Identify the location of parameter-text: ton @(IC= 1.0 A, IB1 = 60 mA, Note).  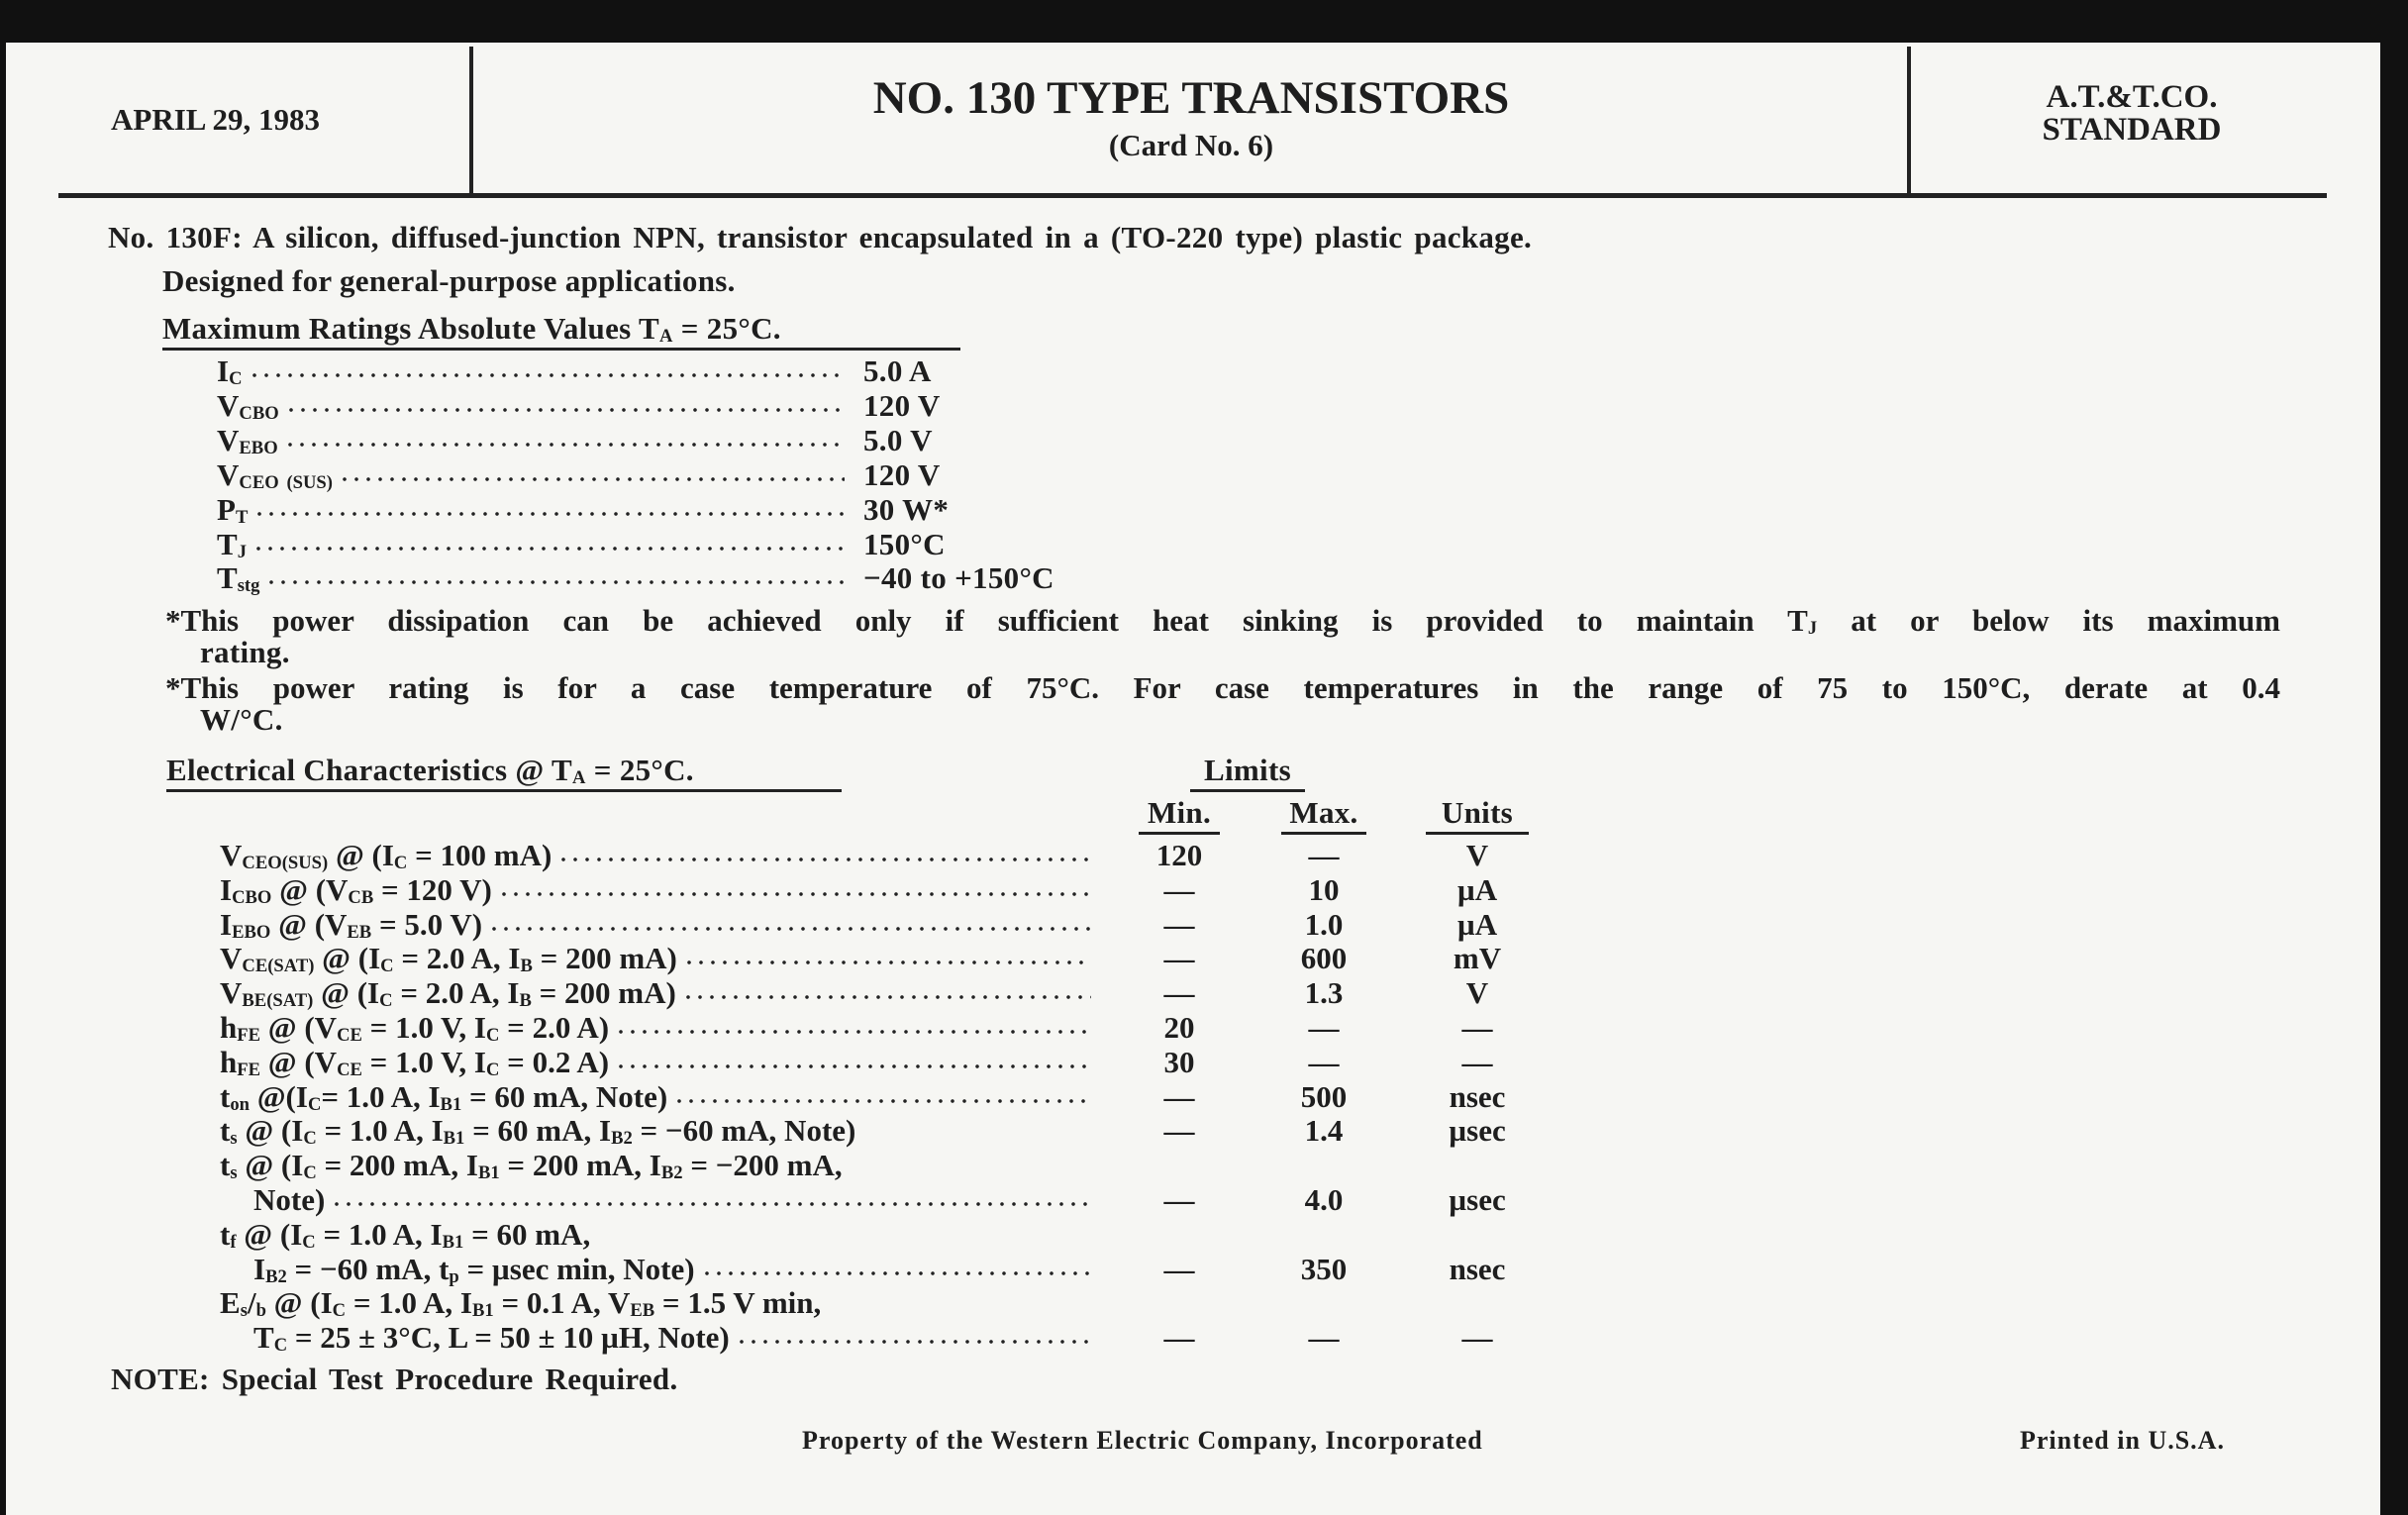
(444, 1096).